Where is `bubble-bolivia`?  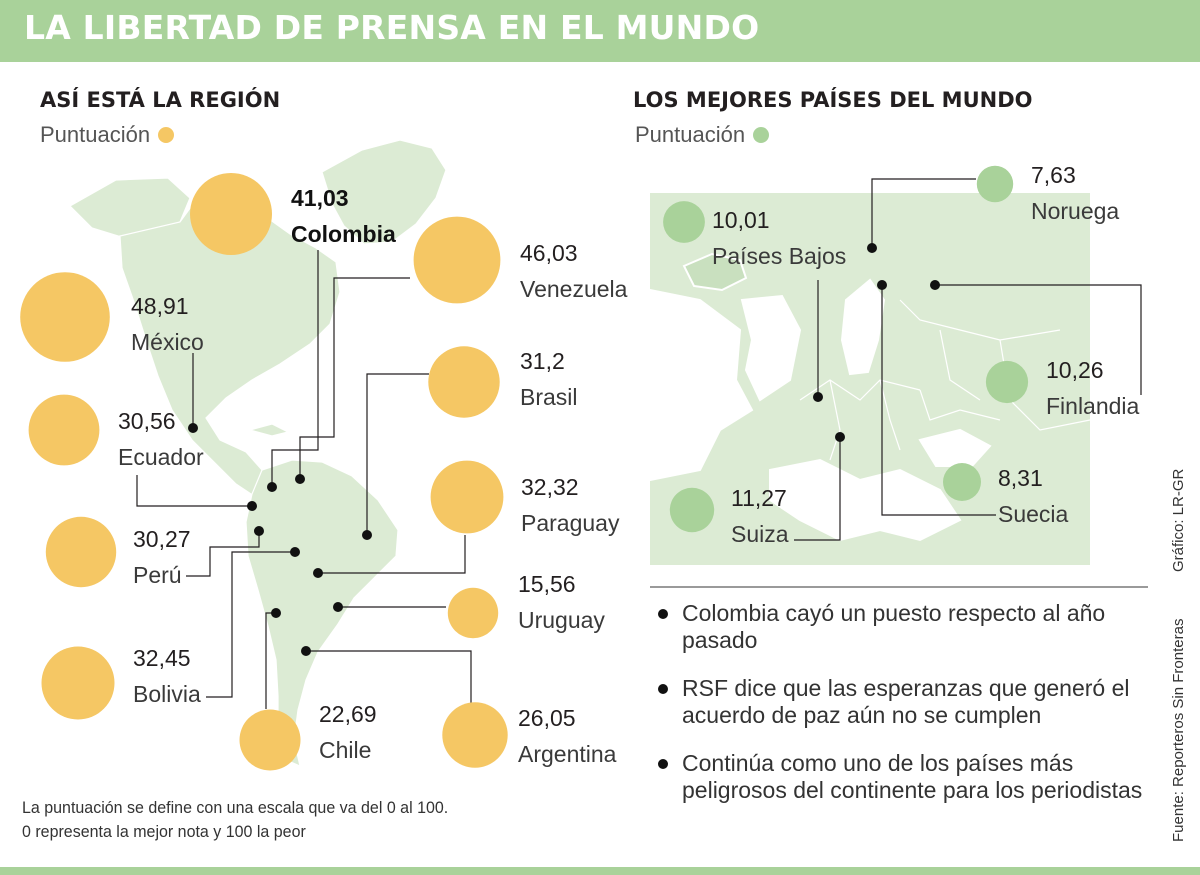
bubble-bolivia is located at coordinates (78, 683).